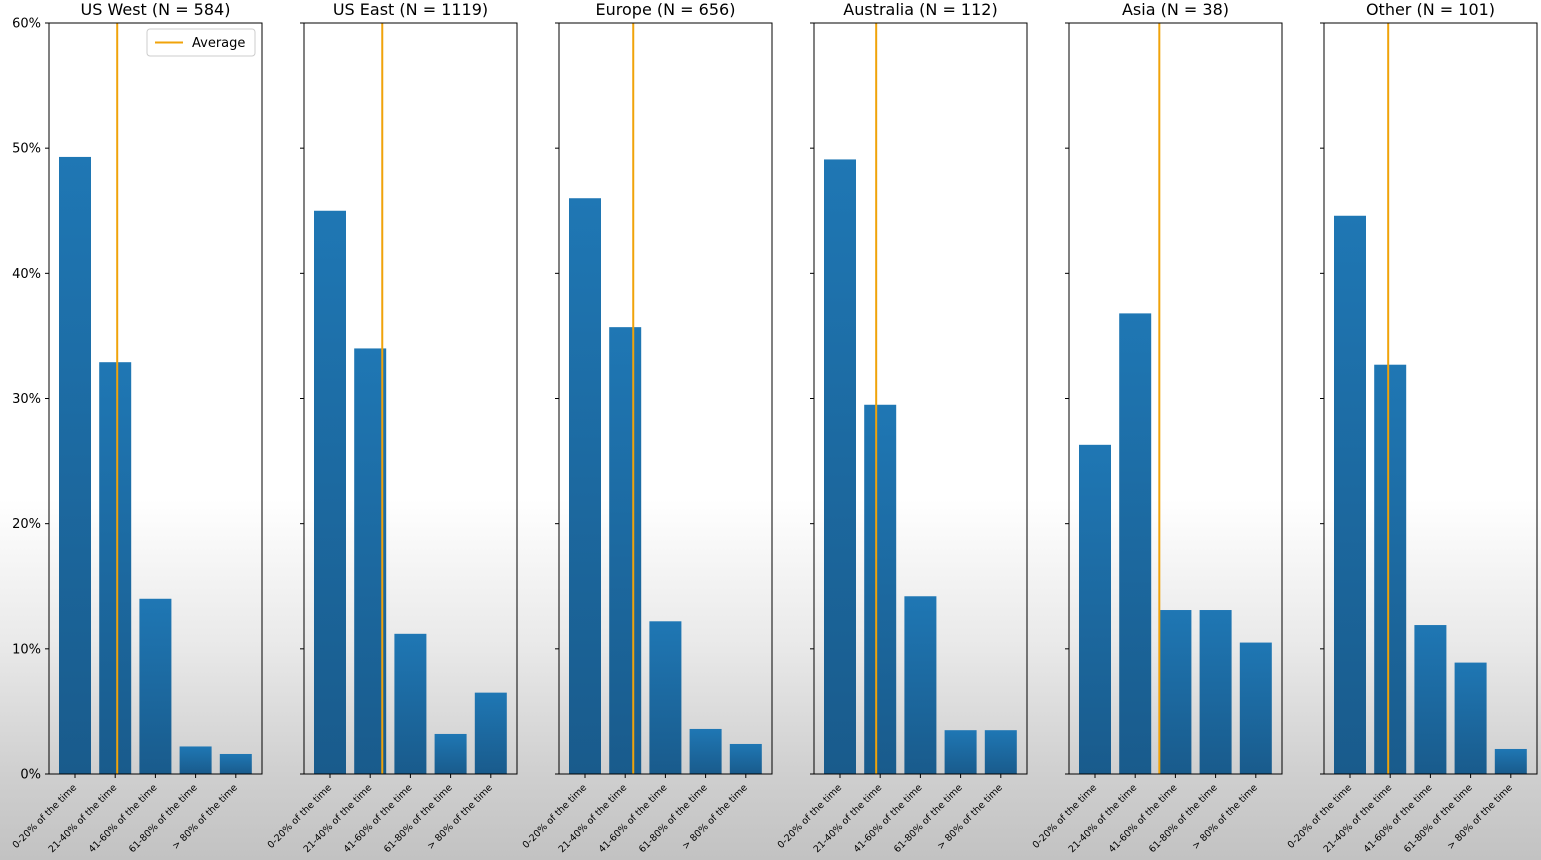 Image resolution: width=1541 pixels, height=860 pixels. I want to click on y-tick-label: 40%, so click(26, 274).